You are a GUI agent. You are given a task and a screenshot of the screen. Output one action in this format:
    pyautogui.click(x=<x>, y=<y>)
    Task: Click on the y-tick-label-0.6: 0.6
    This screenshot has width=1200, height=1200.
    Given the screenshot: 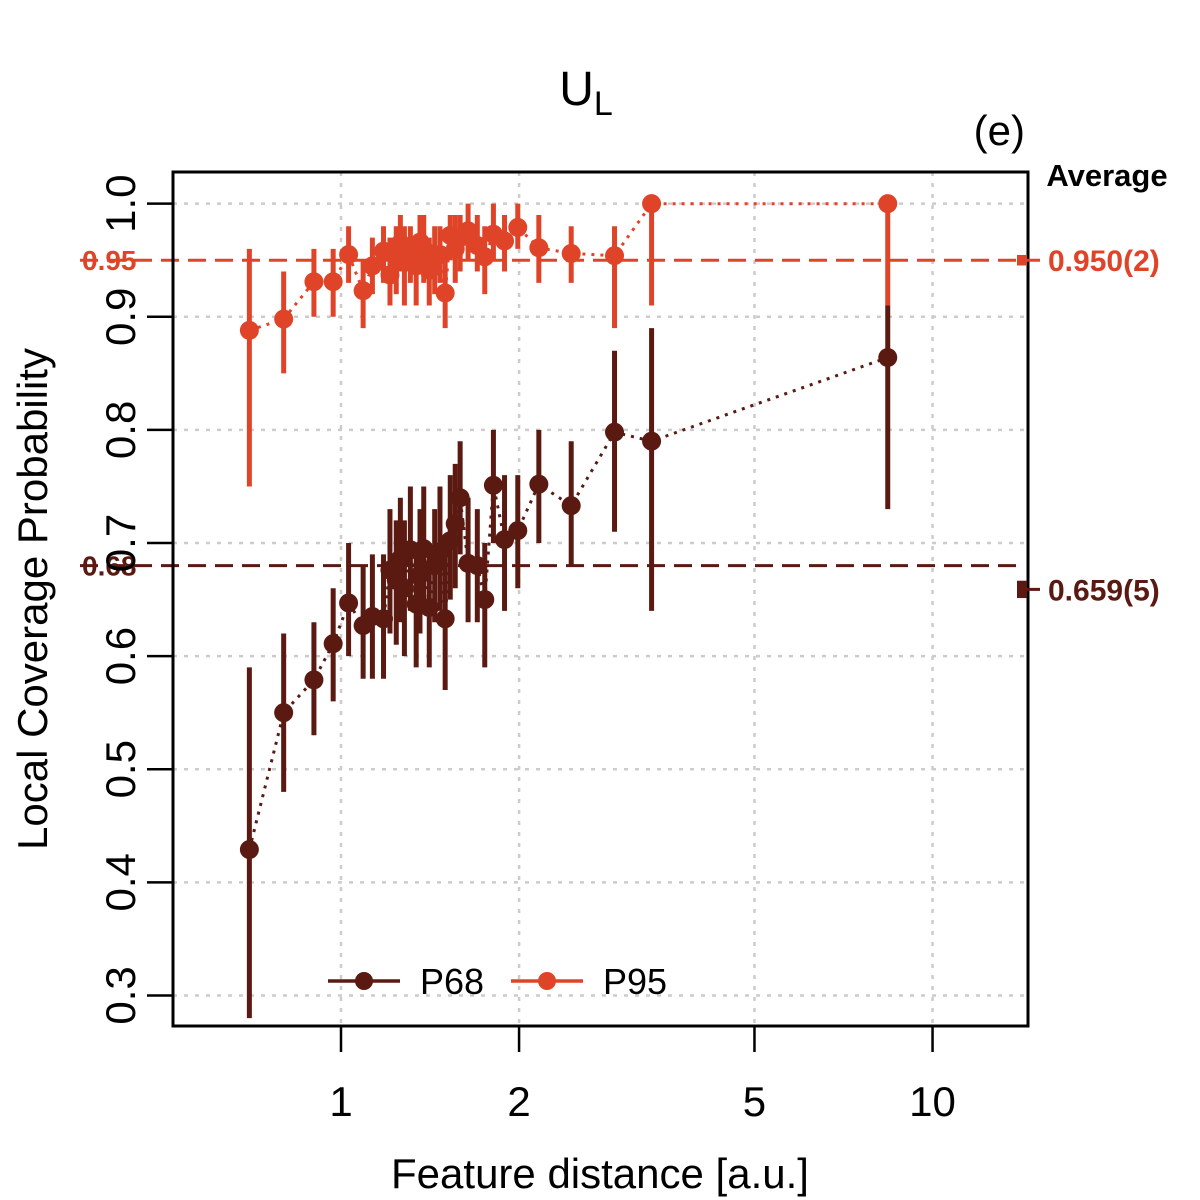 What is the action you would take?
    pyautogui.click(x=120, y=656)
    